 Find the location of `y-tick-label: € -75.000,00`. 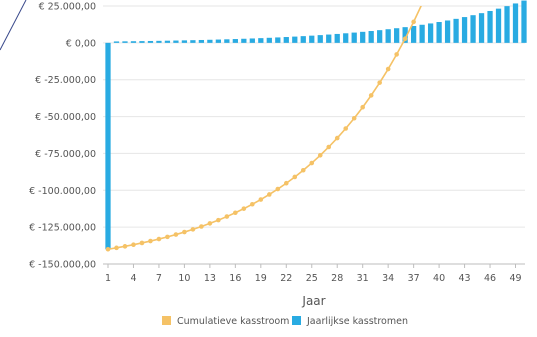

y-tick-label: € -75.000,00 is located at coordinates (65, 154).